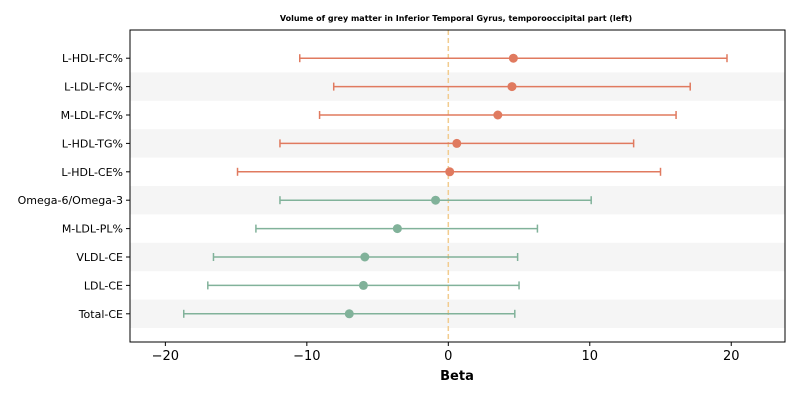 Image resolution: width=800 pixels, height=400 pixels. I want to click on category-label: L-HDL-CE%, so click(92, 172).